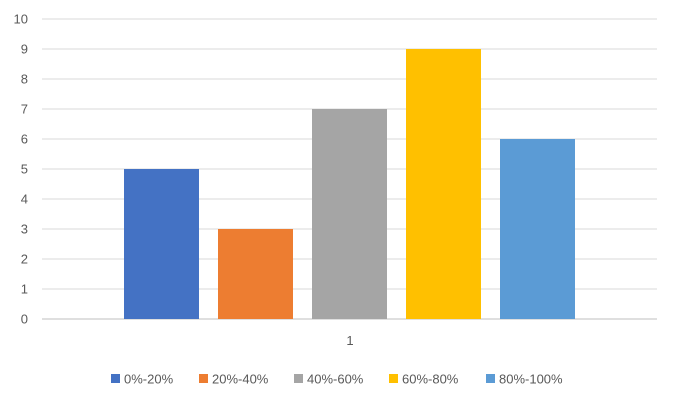 This screenshot has width=675, height=405. What do you see at coordinates (240, 379) in the screenshot?
I see `legend-label-20%-40%: 20%-40%` at bounding box center [240, 379].